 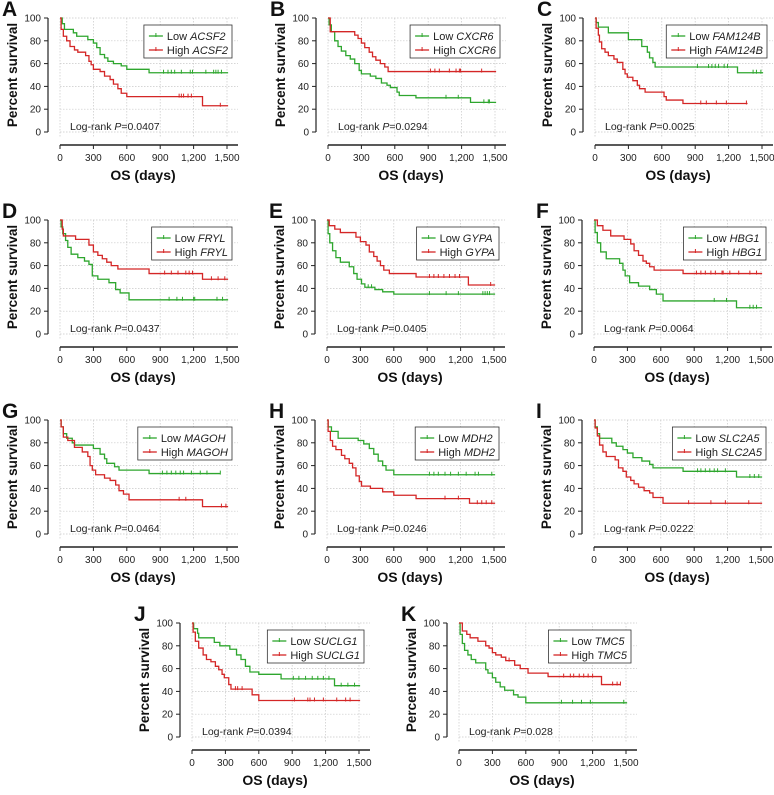 I want to click on logrank-p-value: Log-rank P=0.0437, so click(x=115, y=329).